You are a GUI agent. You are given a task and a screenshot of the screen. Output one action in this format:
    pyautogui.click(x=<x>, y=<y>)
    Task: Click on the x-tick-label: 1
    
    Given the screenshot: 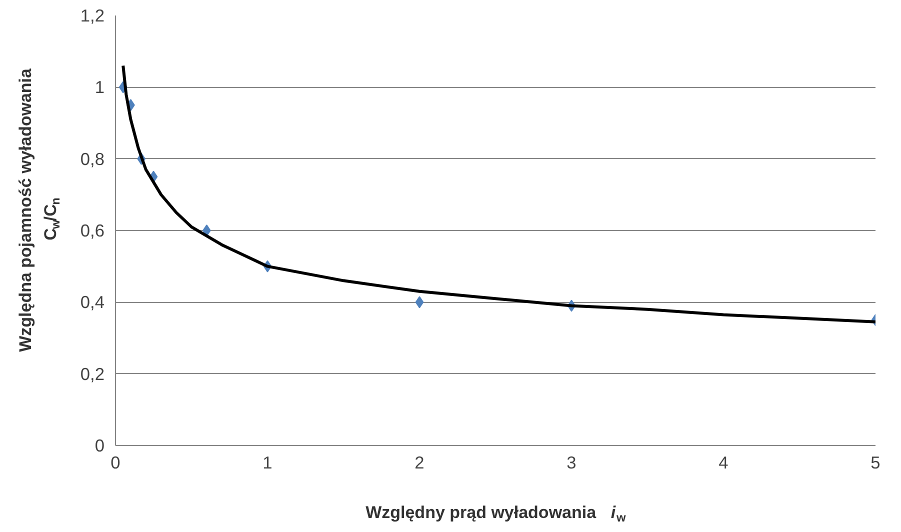 What is the action you would take?
    pyautogui.click(x=267, y=462)
    